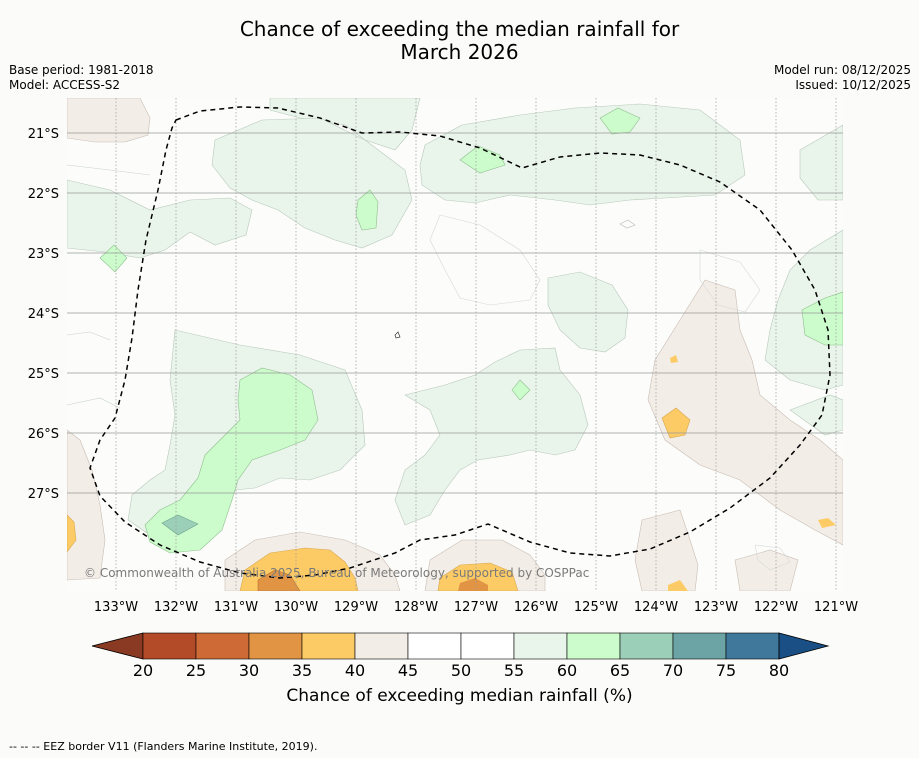 The width and height of the screenshot is (919, 758). What do you see at coordinates (296, 607) in the screenshot?
I see `lon-label: 130°W` at bounding box center [296, 607].